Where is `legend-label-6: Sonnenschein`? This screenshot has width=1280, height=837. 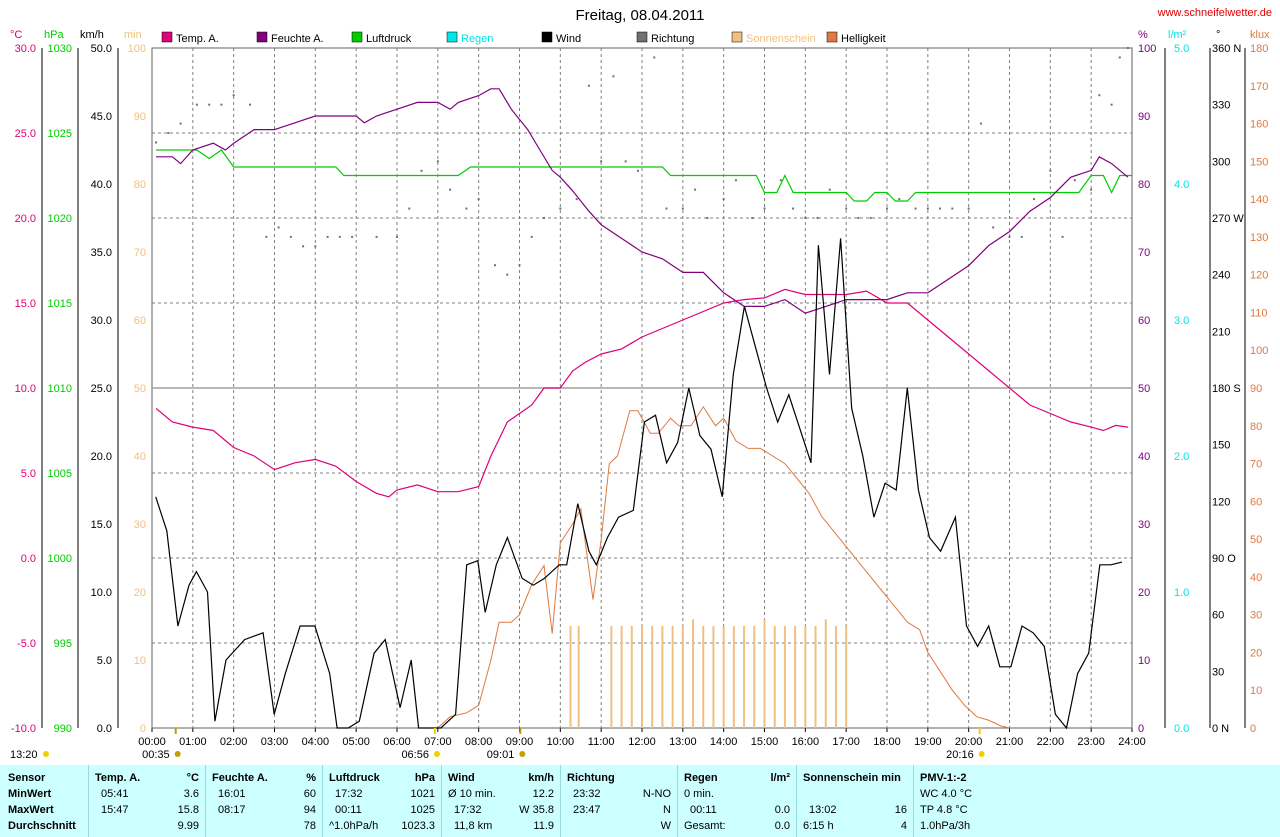
legend-label-6: Sonnenschein is located at coordinates (781, 39).